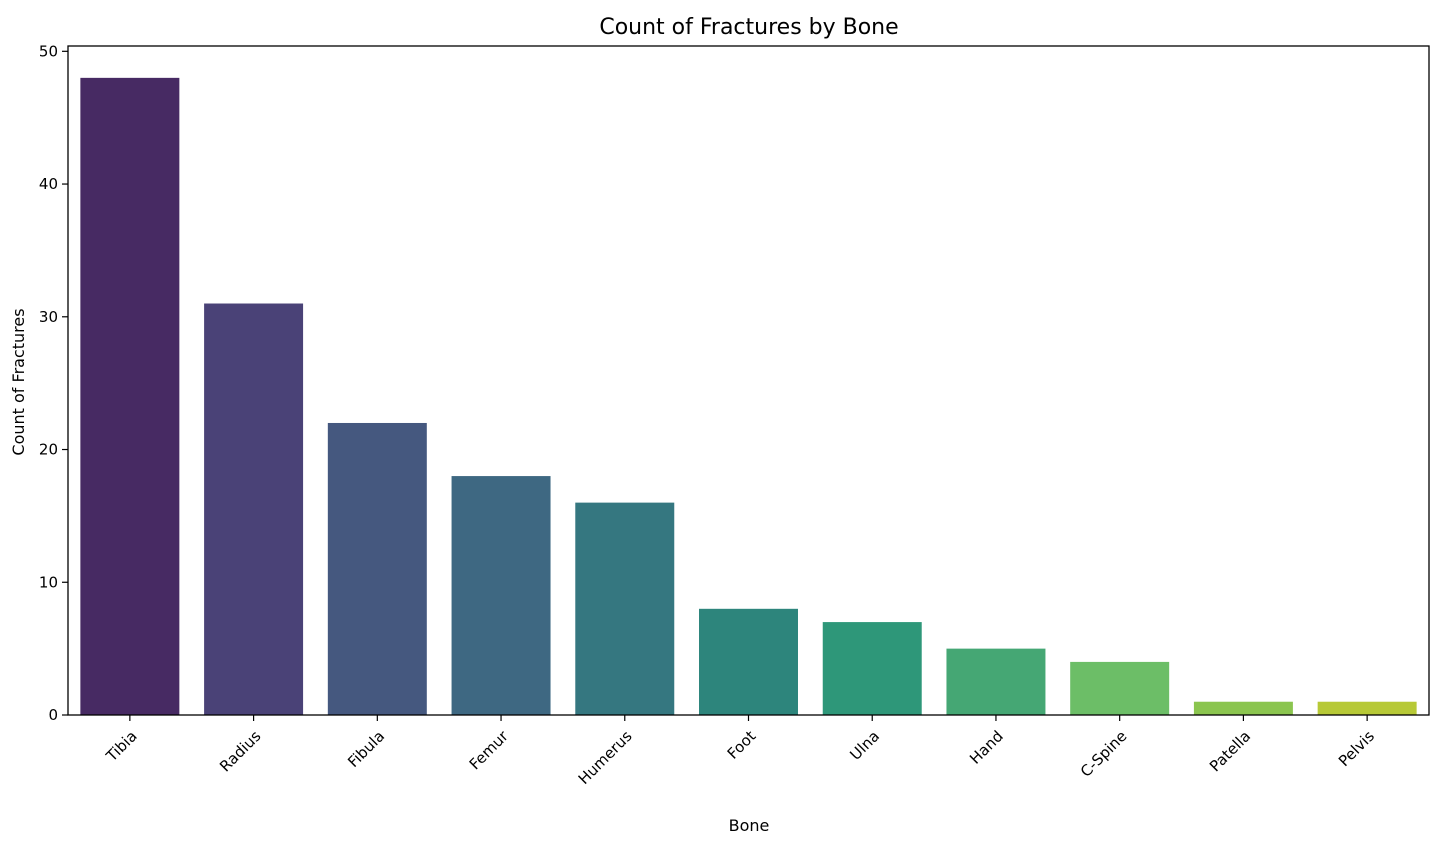 Image resolution: width=1440 pixels, height=851 pixels. What do you see at coordinates (986, 747) in the screenshot?
I see `x-tick-label: Hand` at bounding box center [986, 747].